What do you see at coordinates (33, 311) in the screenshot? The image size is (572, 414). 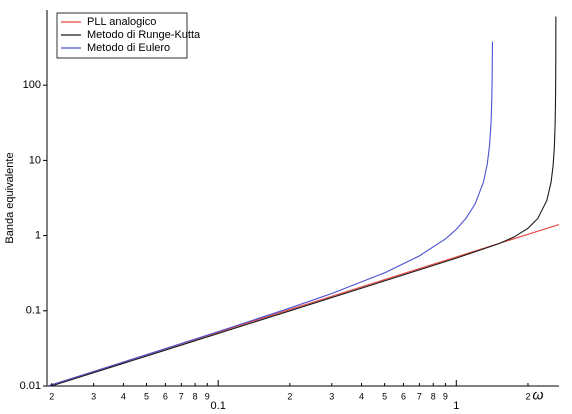 I see `y-tick-label: 0.1` at bounding box center [33, 311].